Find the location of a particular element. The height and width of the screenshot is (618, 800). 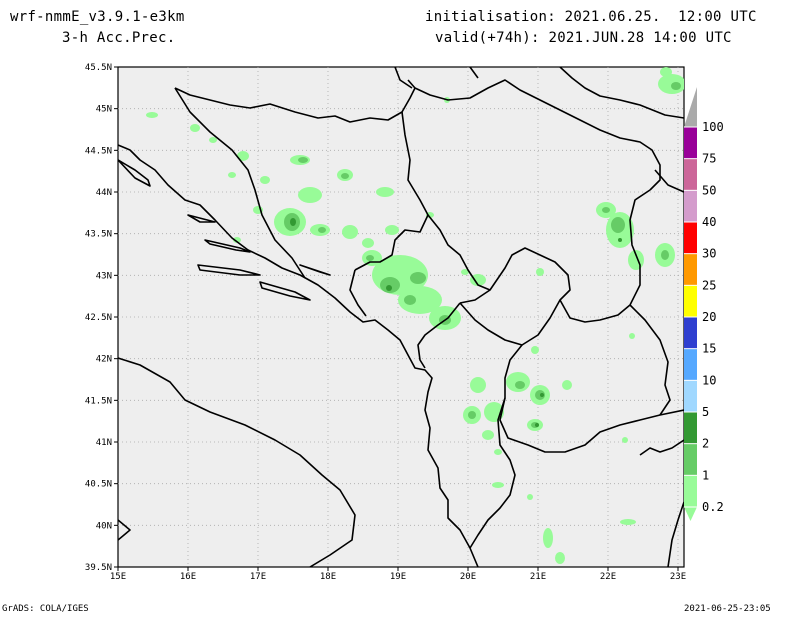

colorbar-label: 15 is located at coordinates (709, 349).